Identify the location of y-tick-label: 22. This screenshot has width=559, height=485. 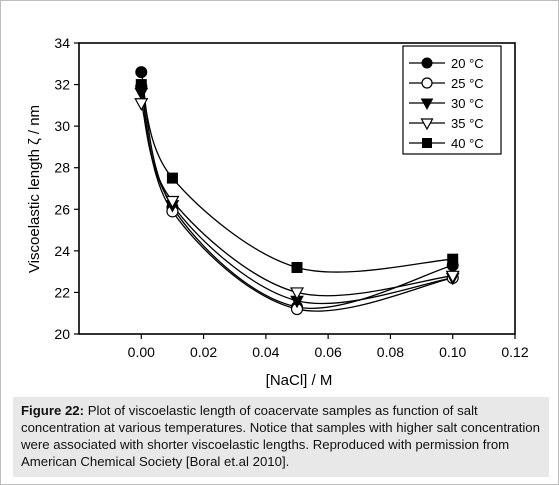
(62, 292).